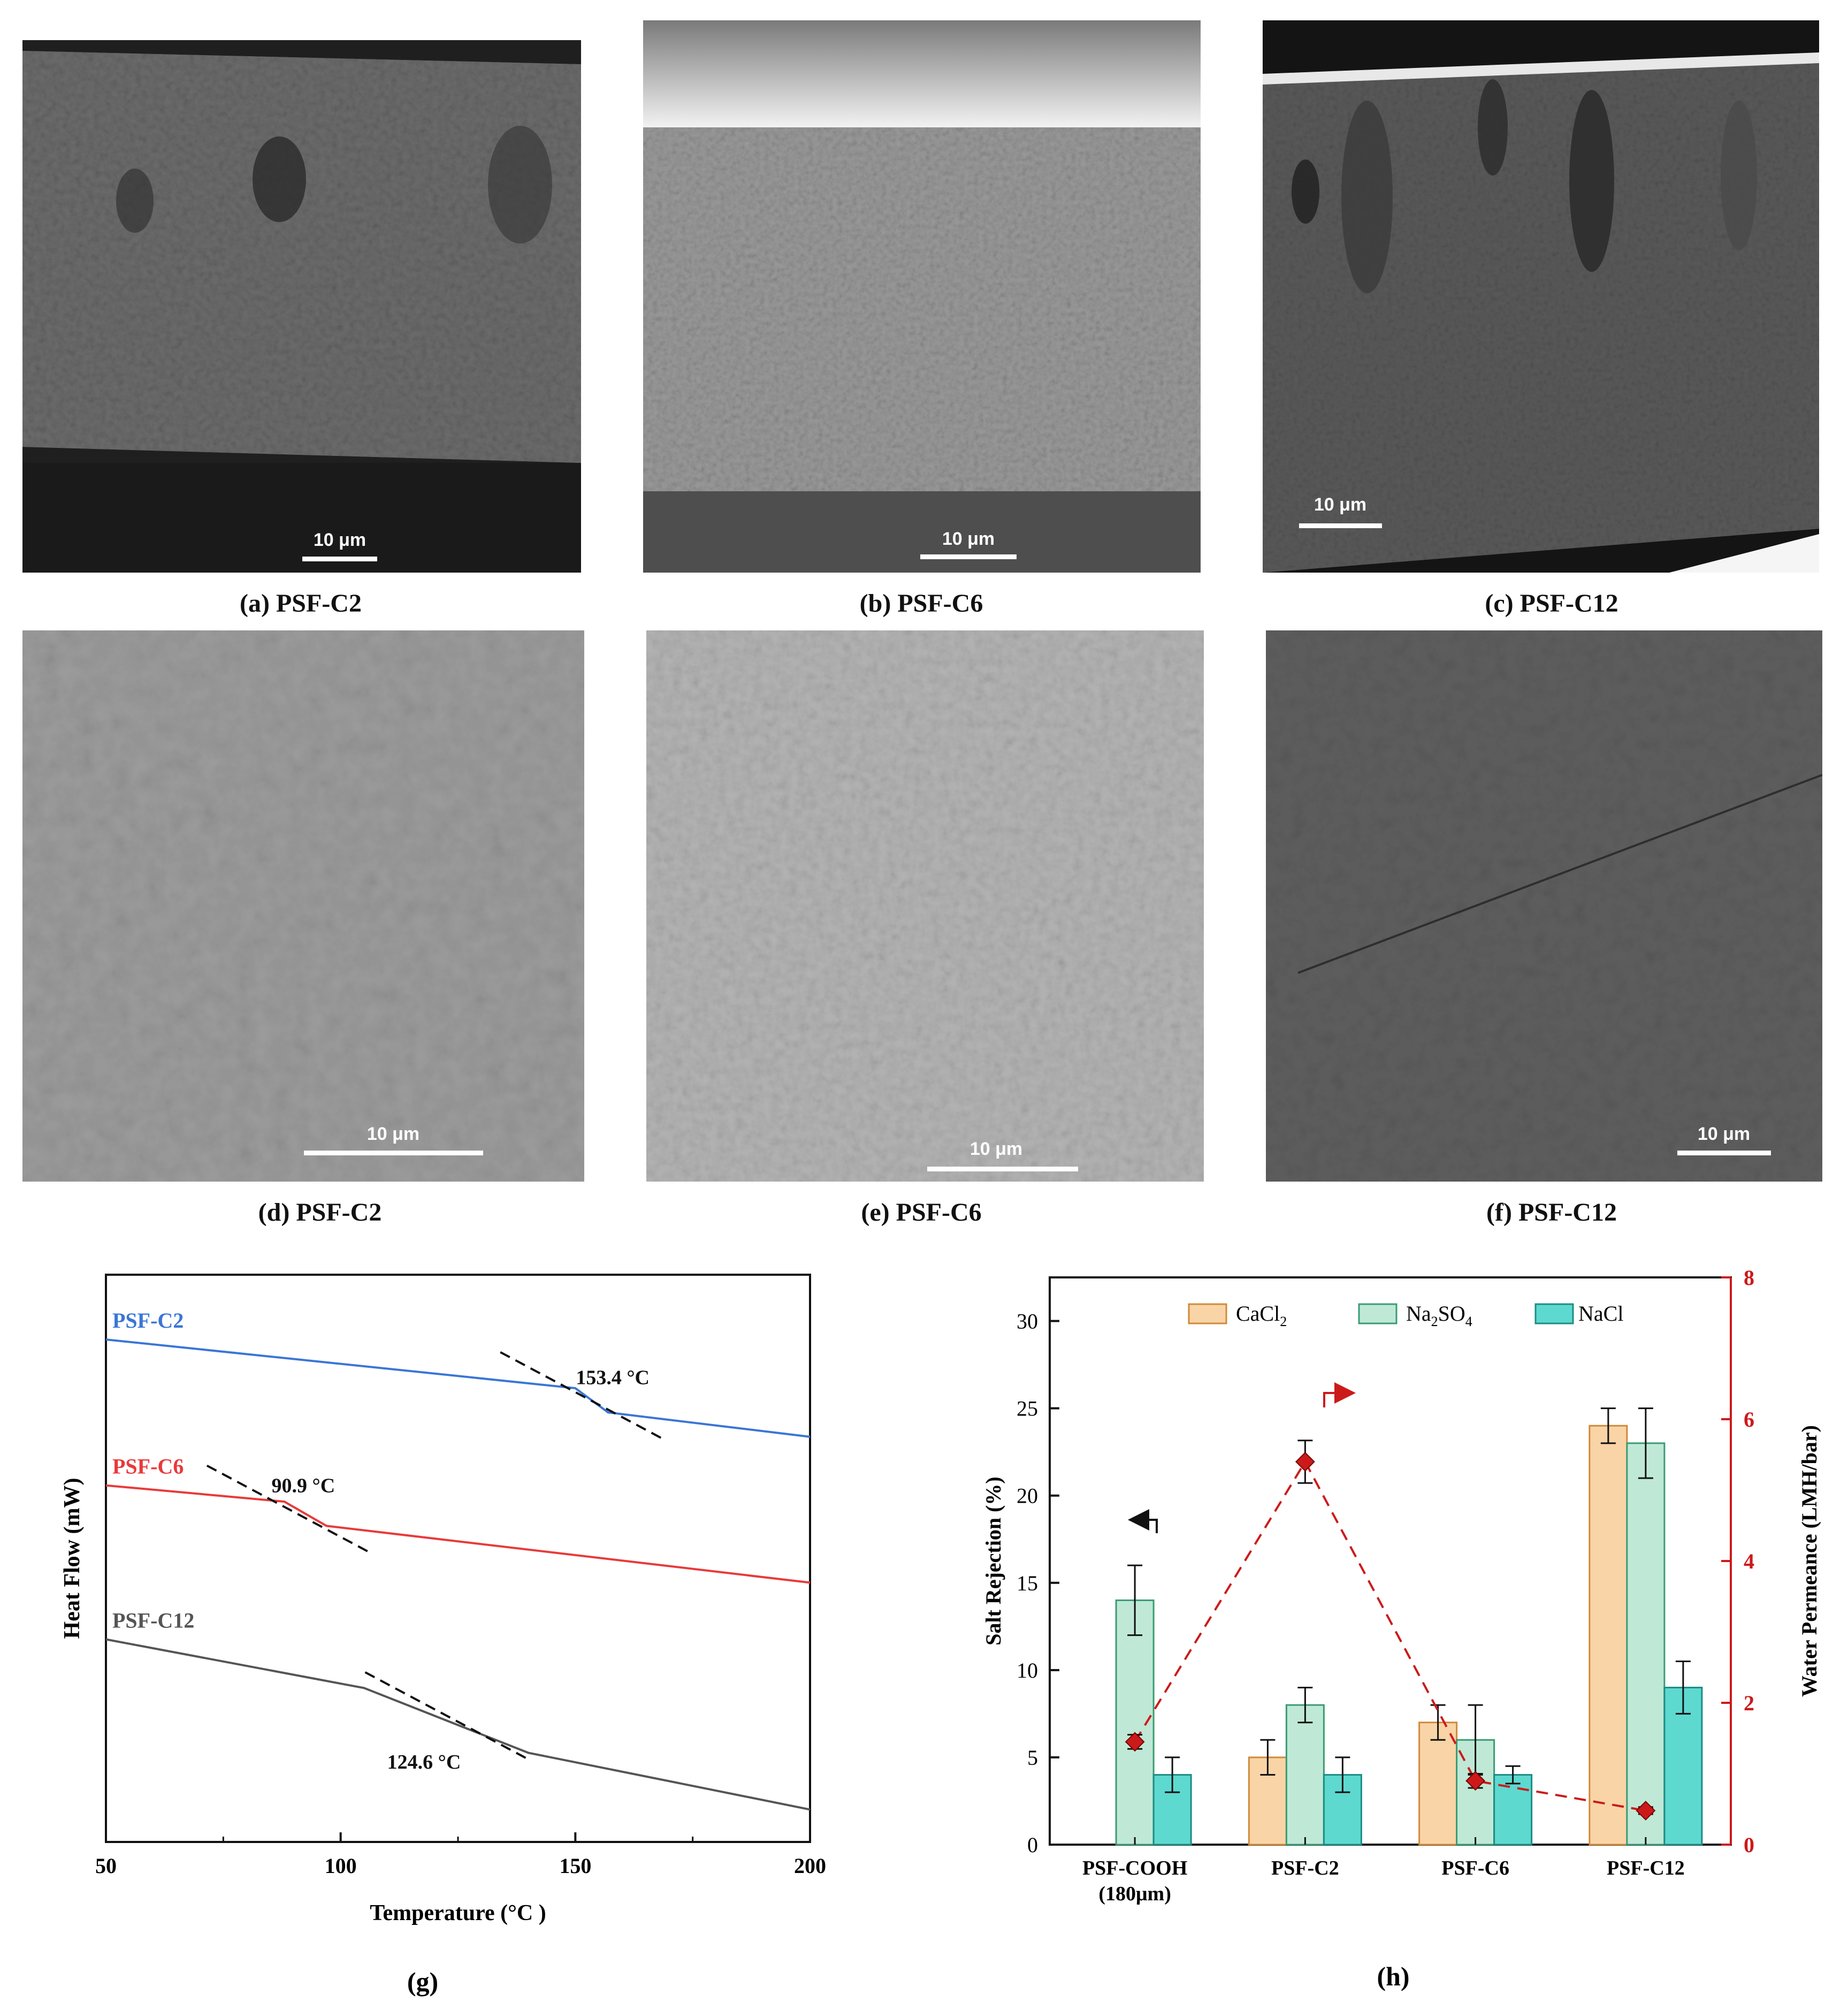  What do you see at coordinates (1340, 504) in the screenshot?
I see `scale-label-c: 10 μm` at bounding box center [1340, 504].